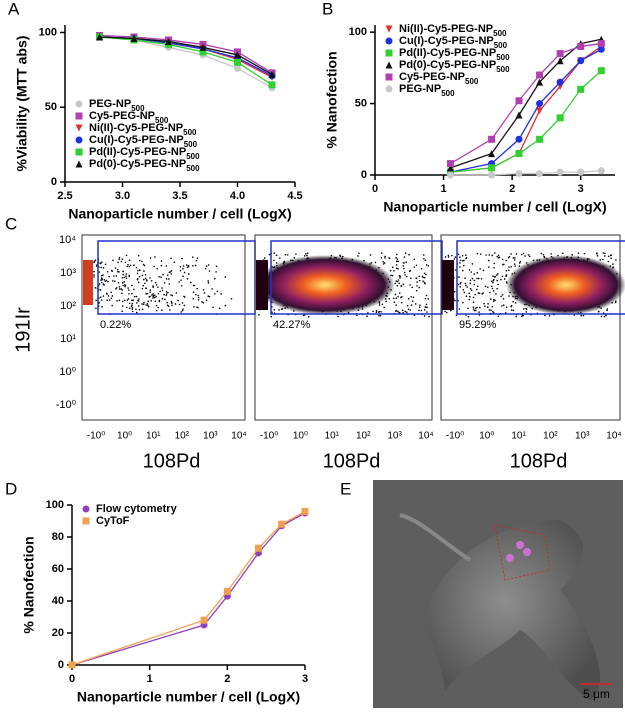 The image size is (625, 716). I want to click on cell-process, so click(435, 537).